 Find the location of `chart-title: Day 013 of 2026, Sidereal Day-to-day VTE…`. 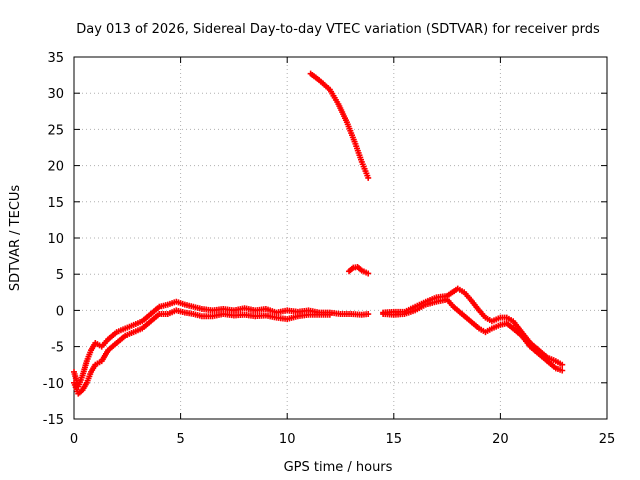

chart-title: Day 013 of 2026, Sidereal Day-to-day VTE… is located at coordinates (338, 29).